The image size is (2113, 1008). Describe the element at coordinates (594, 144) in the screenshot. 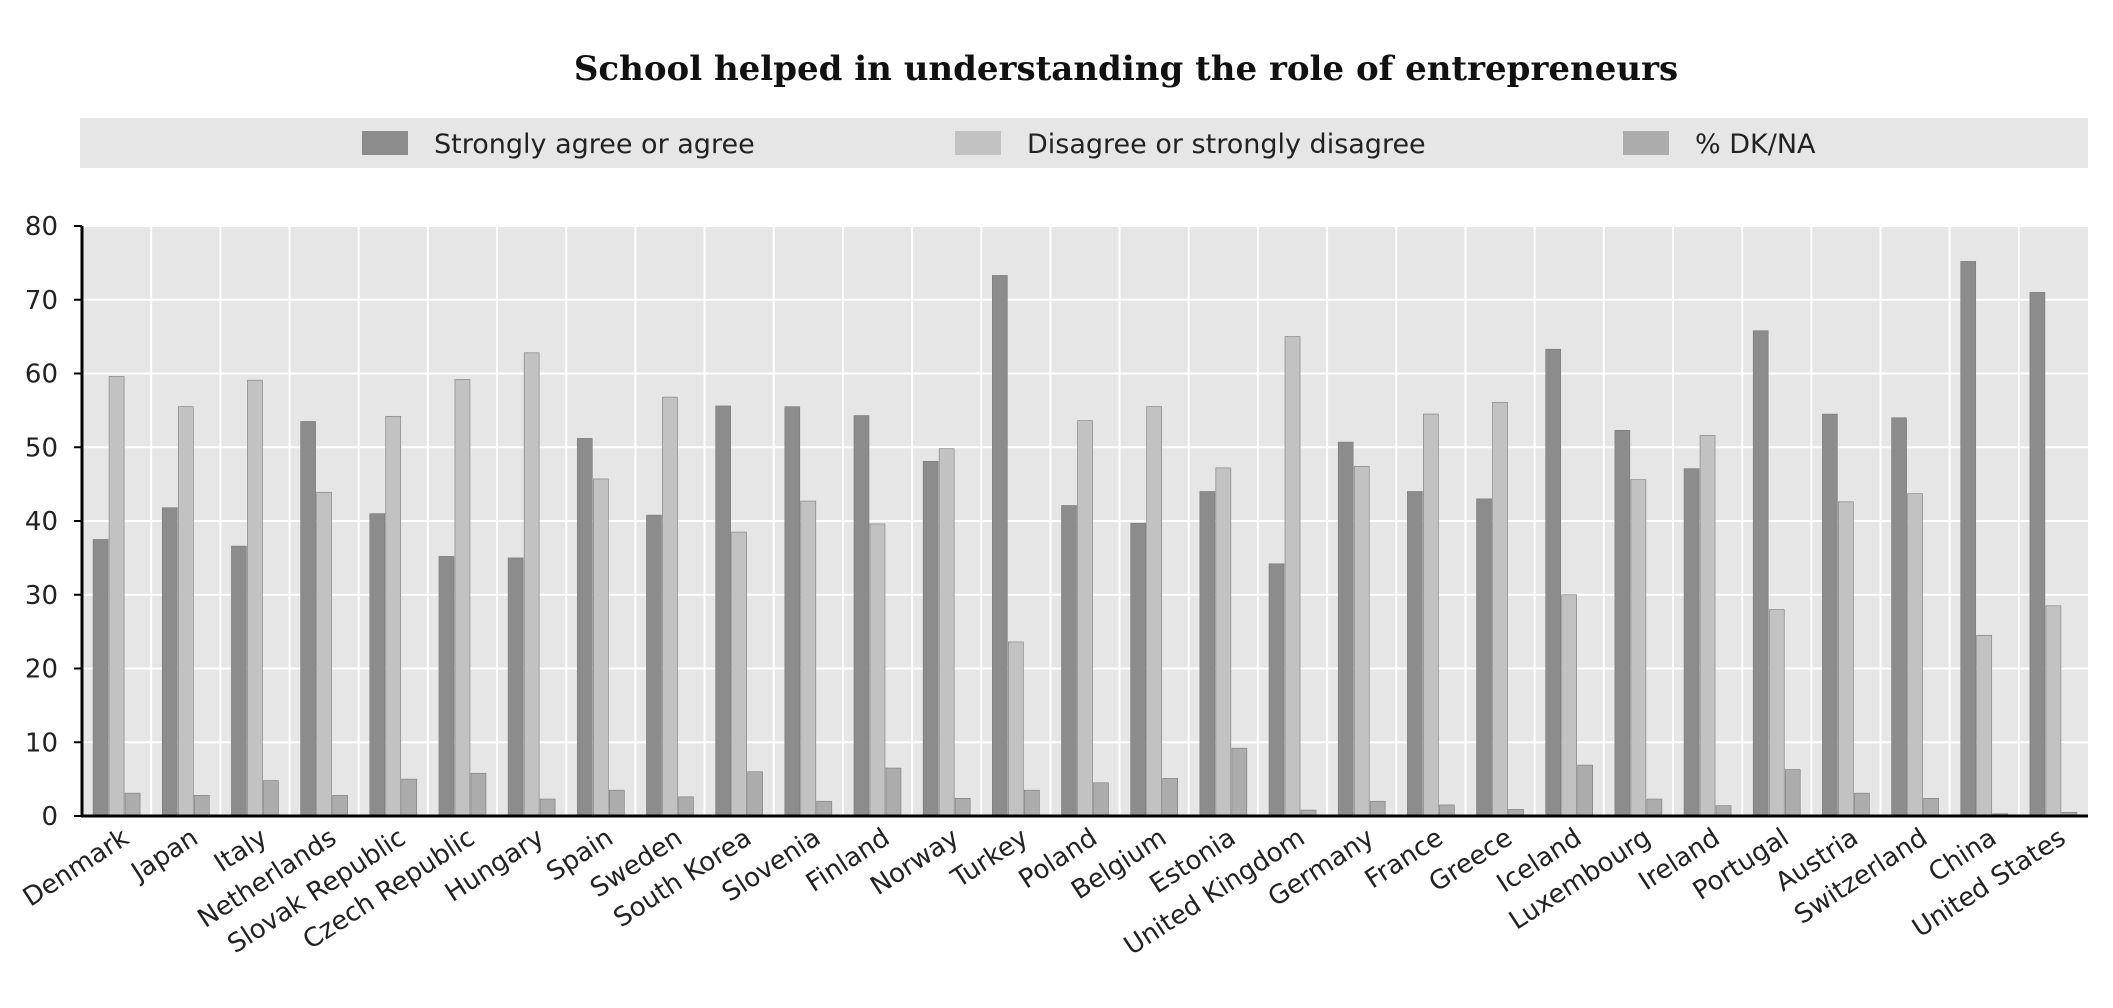

I see `legend-label: Strongly agree or agree` at that location.